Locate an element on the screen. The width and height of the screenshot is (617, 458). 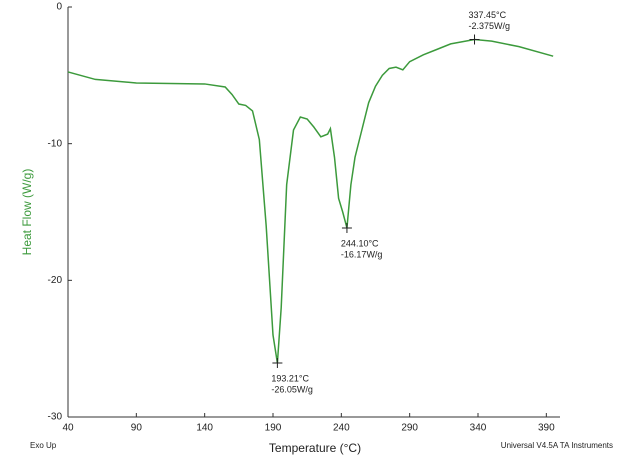
x-tick-label: 140 is located at coordinates (204, 428).